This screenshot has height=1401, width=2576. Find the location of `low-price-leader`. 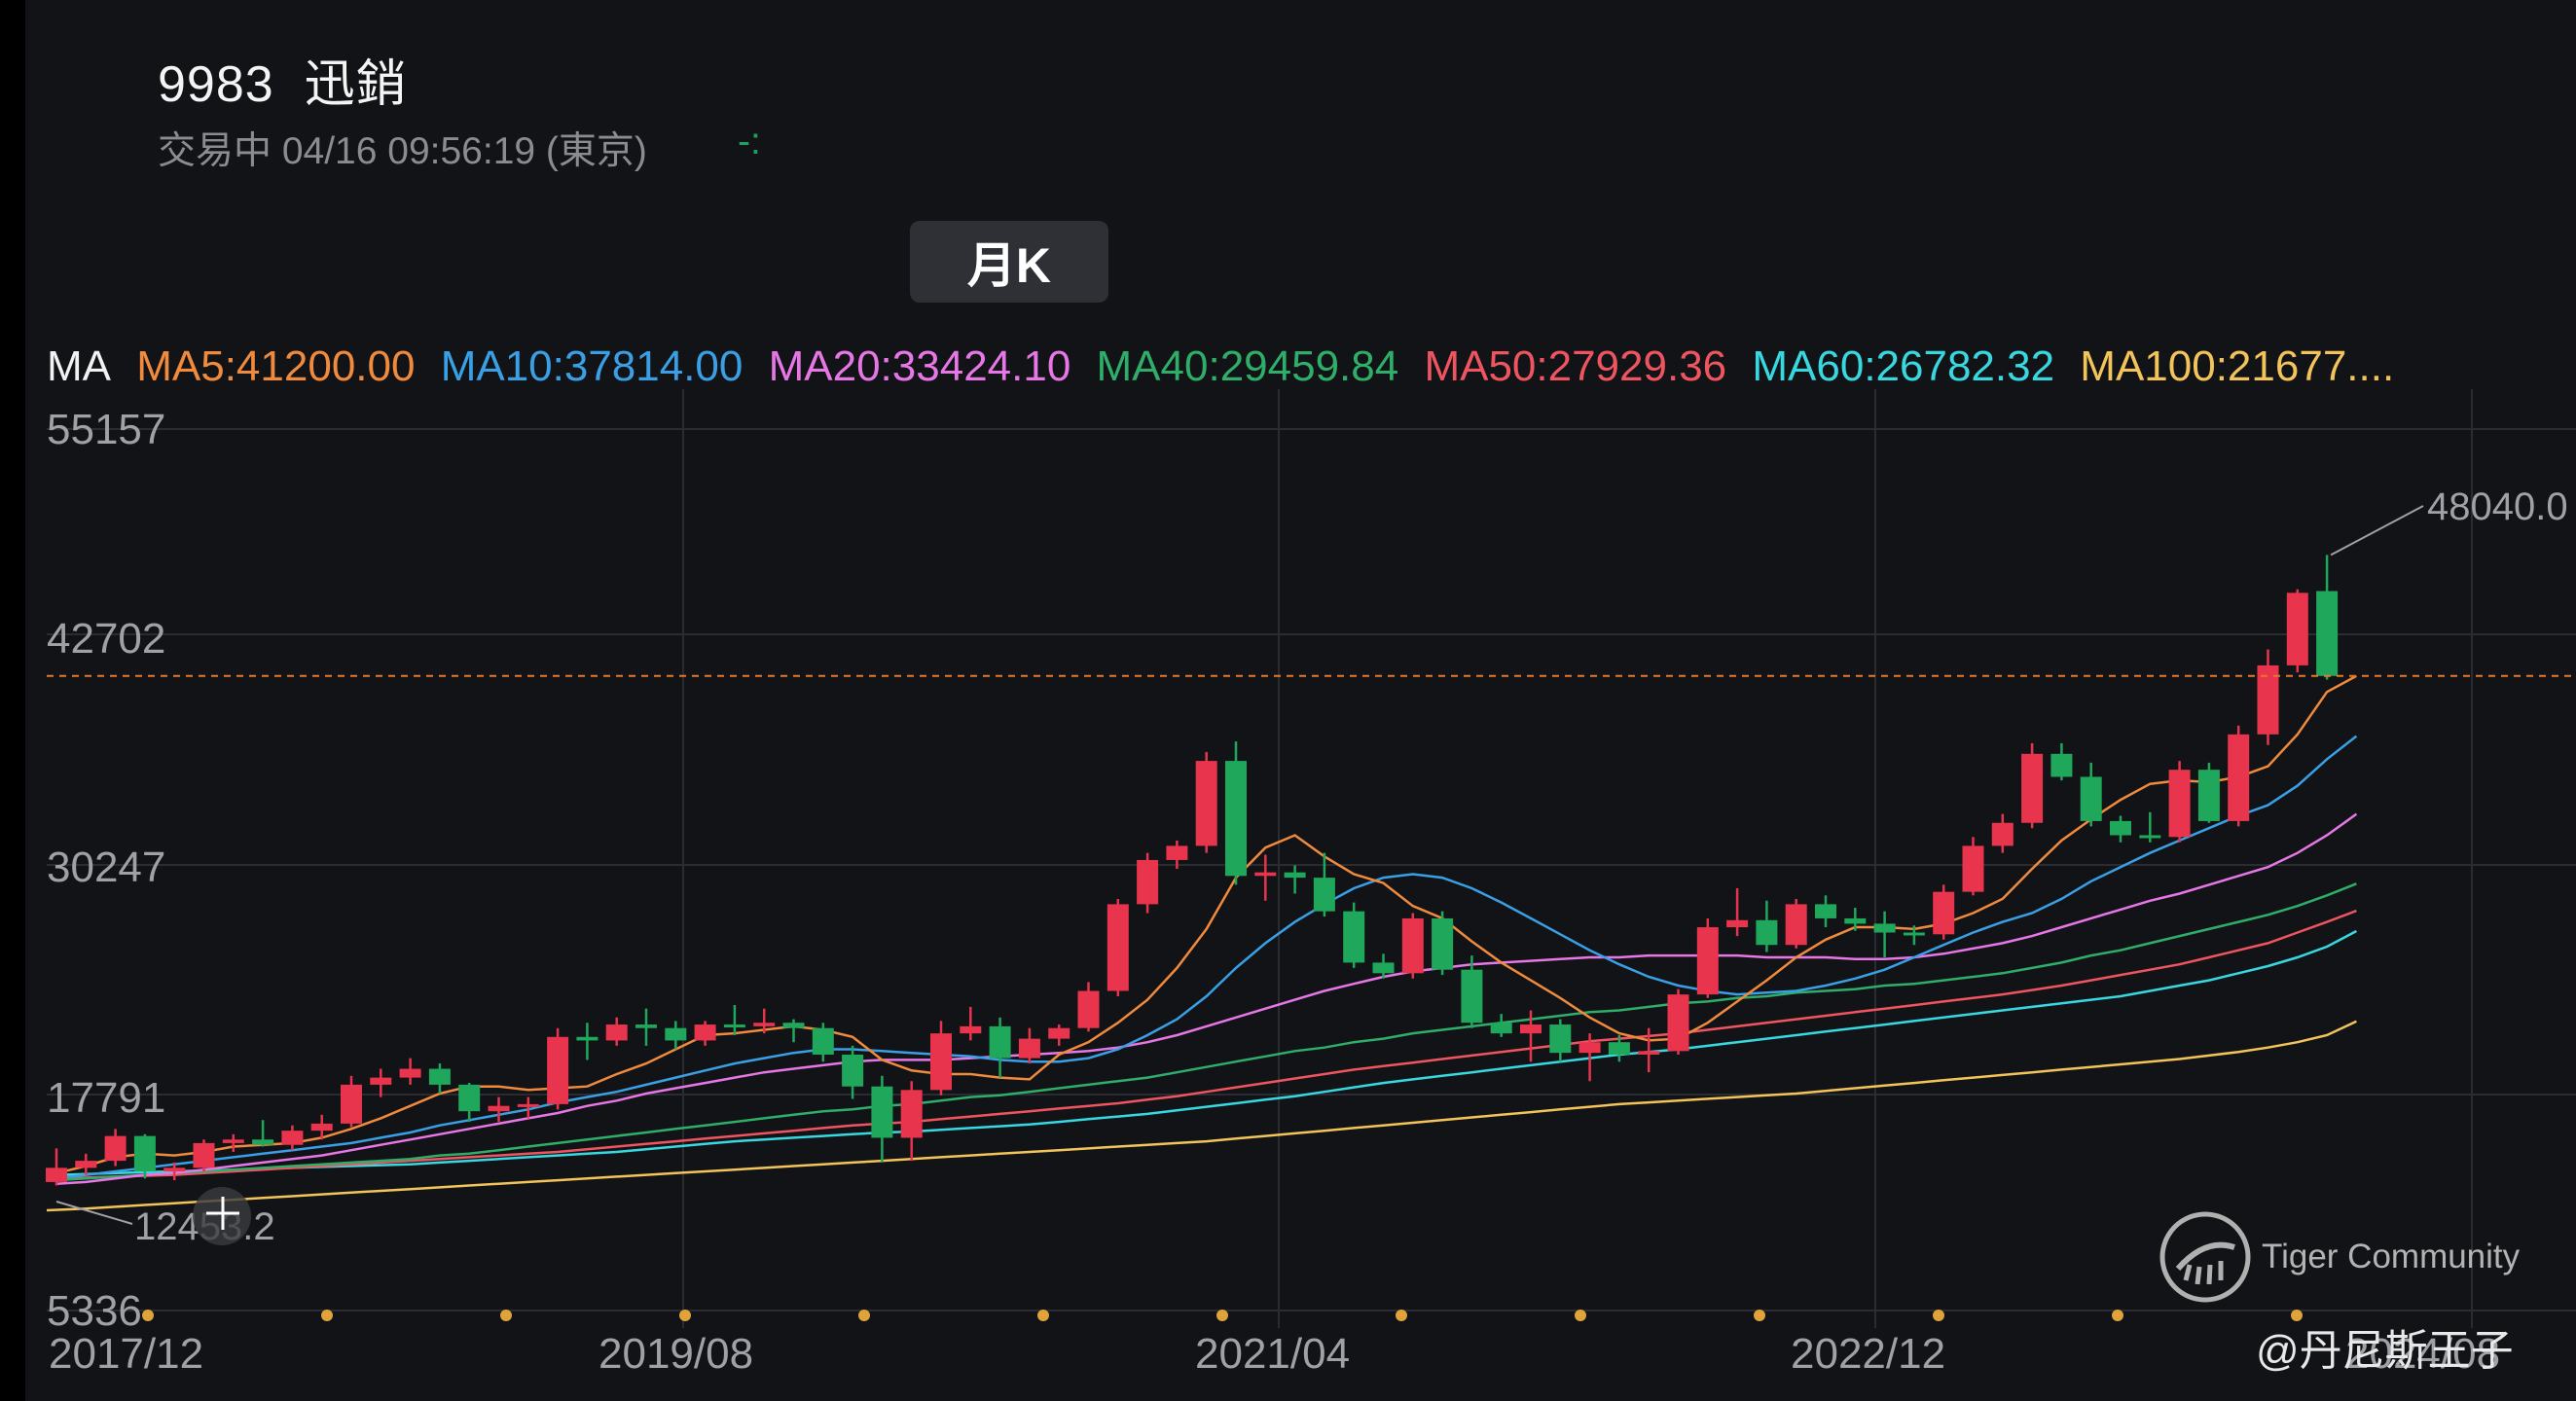

low-price-leader is located at coordinates (94, 1213).